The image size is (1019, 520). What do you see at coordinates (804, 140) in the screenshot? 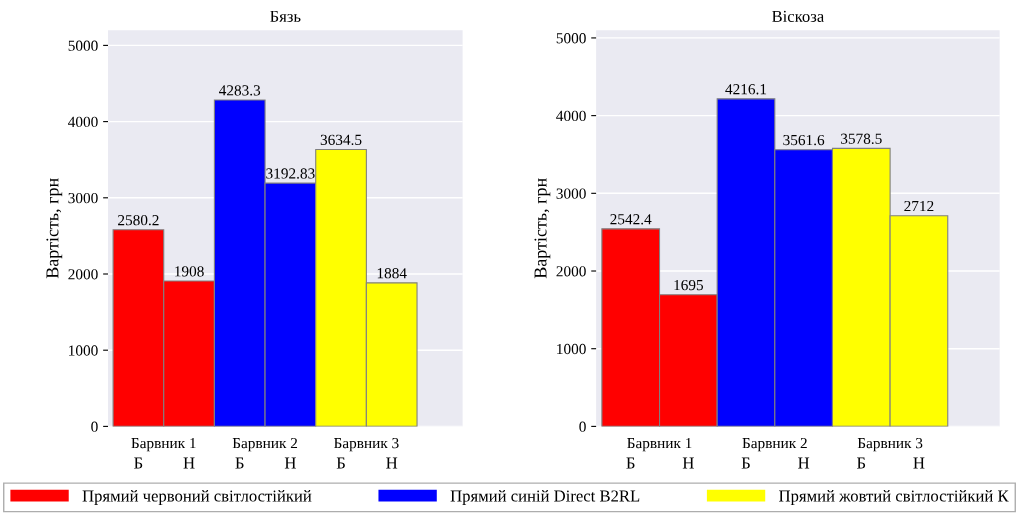
I see `data-label: 3561.6` at bounding box center [804, 140].